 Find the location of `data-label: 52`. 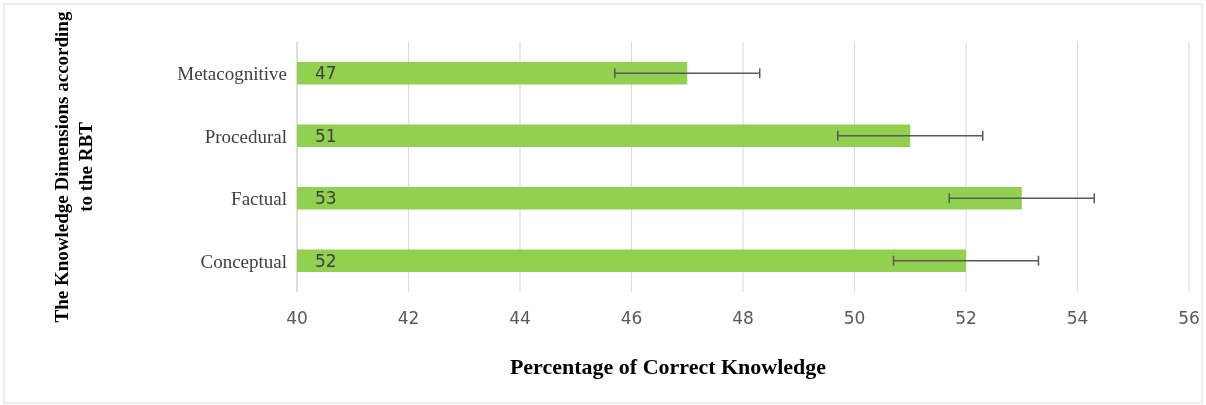

data-label: 52 is located at coordinates (326, 260).